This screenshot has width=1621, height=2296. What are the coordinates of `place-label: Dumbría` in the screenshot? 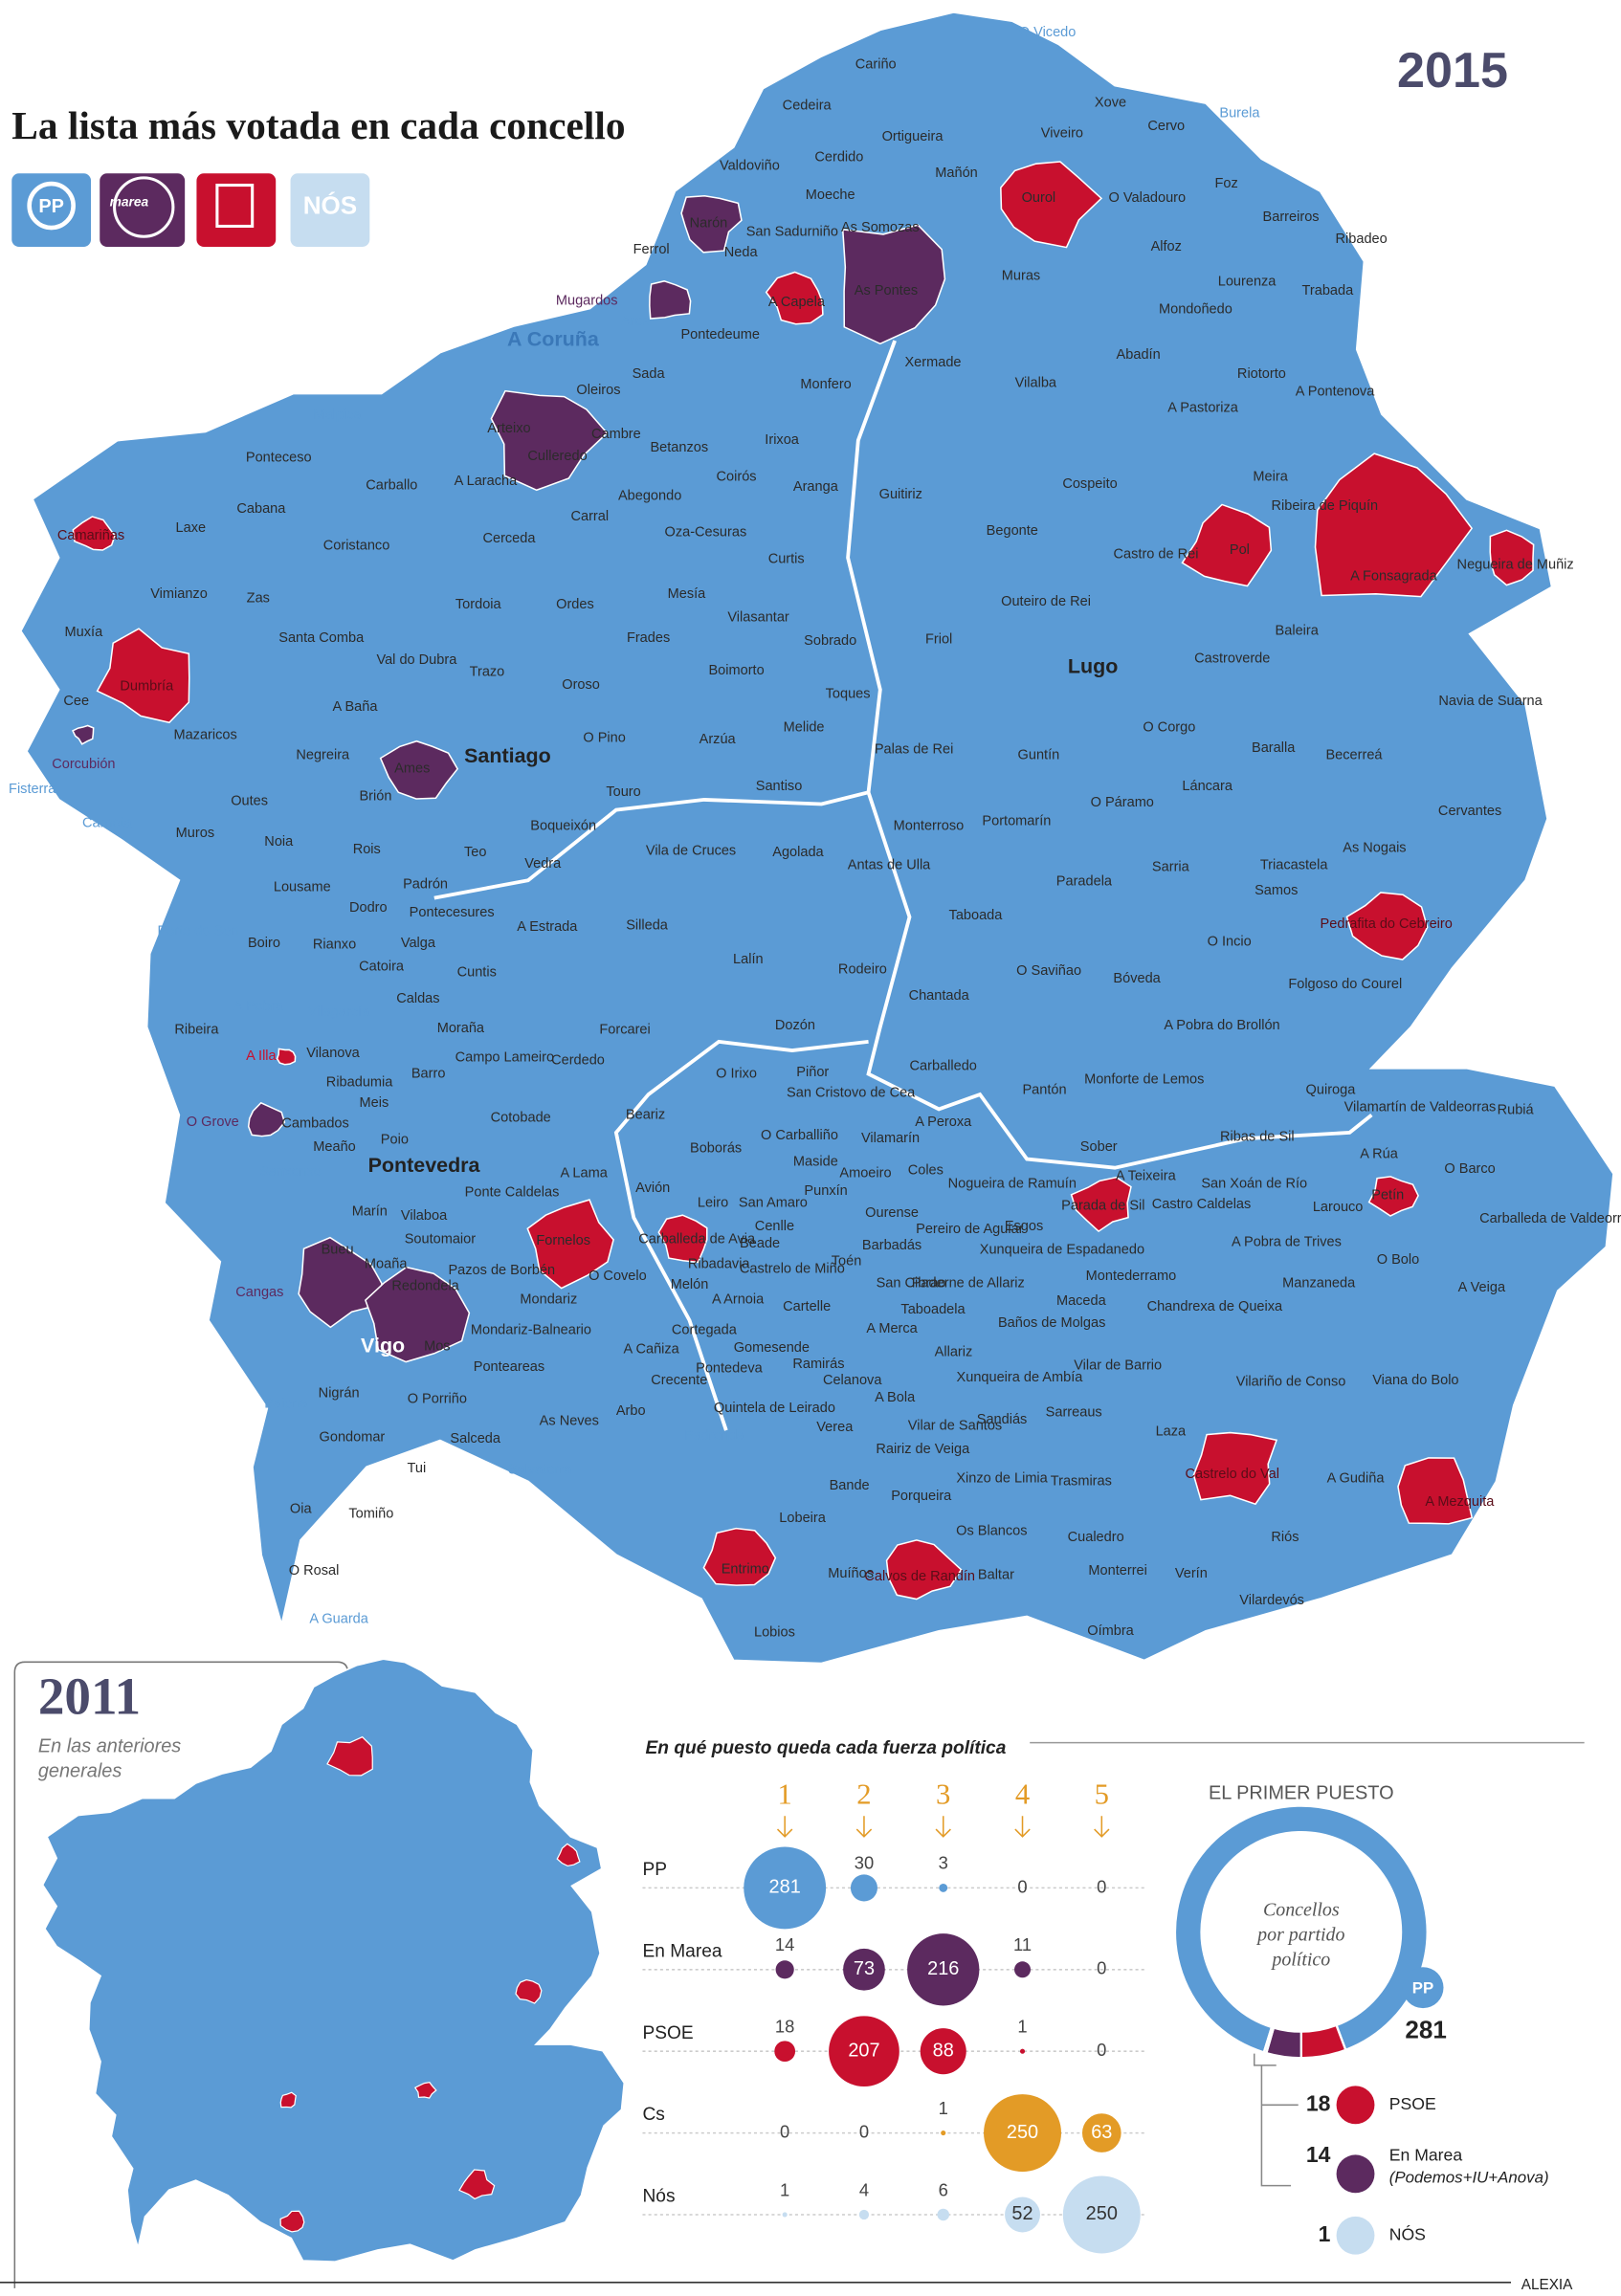 It's located at (147, 687).